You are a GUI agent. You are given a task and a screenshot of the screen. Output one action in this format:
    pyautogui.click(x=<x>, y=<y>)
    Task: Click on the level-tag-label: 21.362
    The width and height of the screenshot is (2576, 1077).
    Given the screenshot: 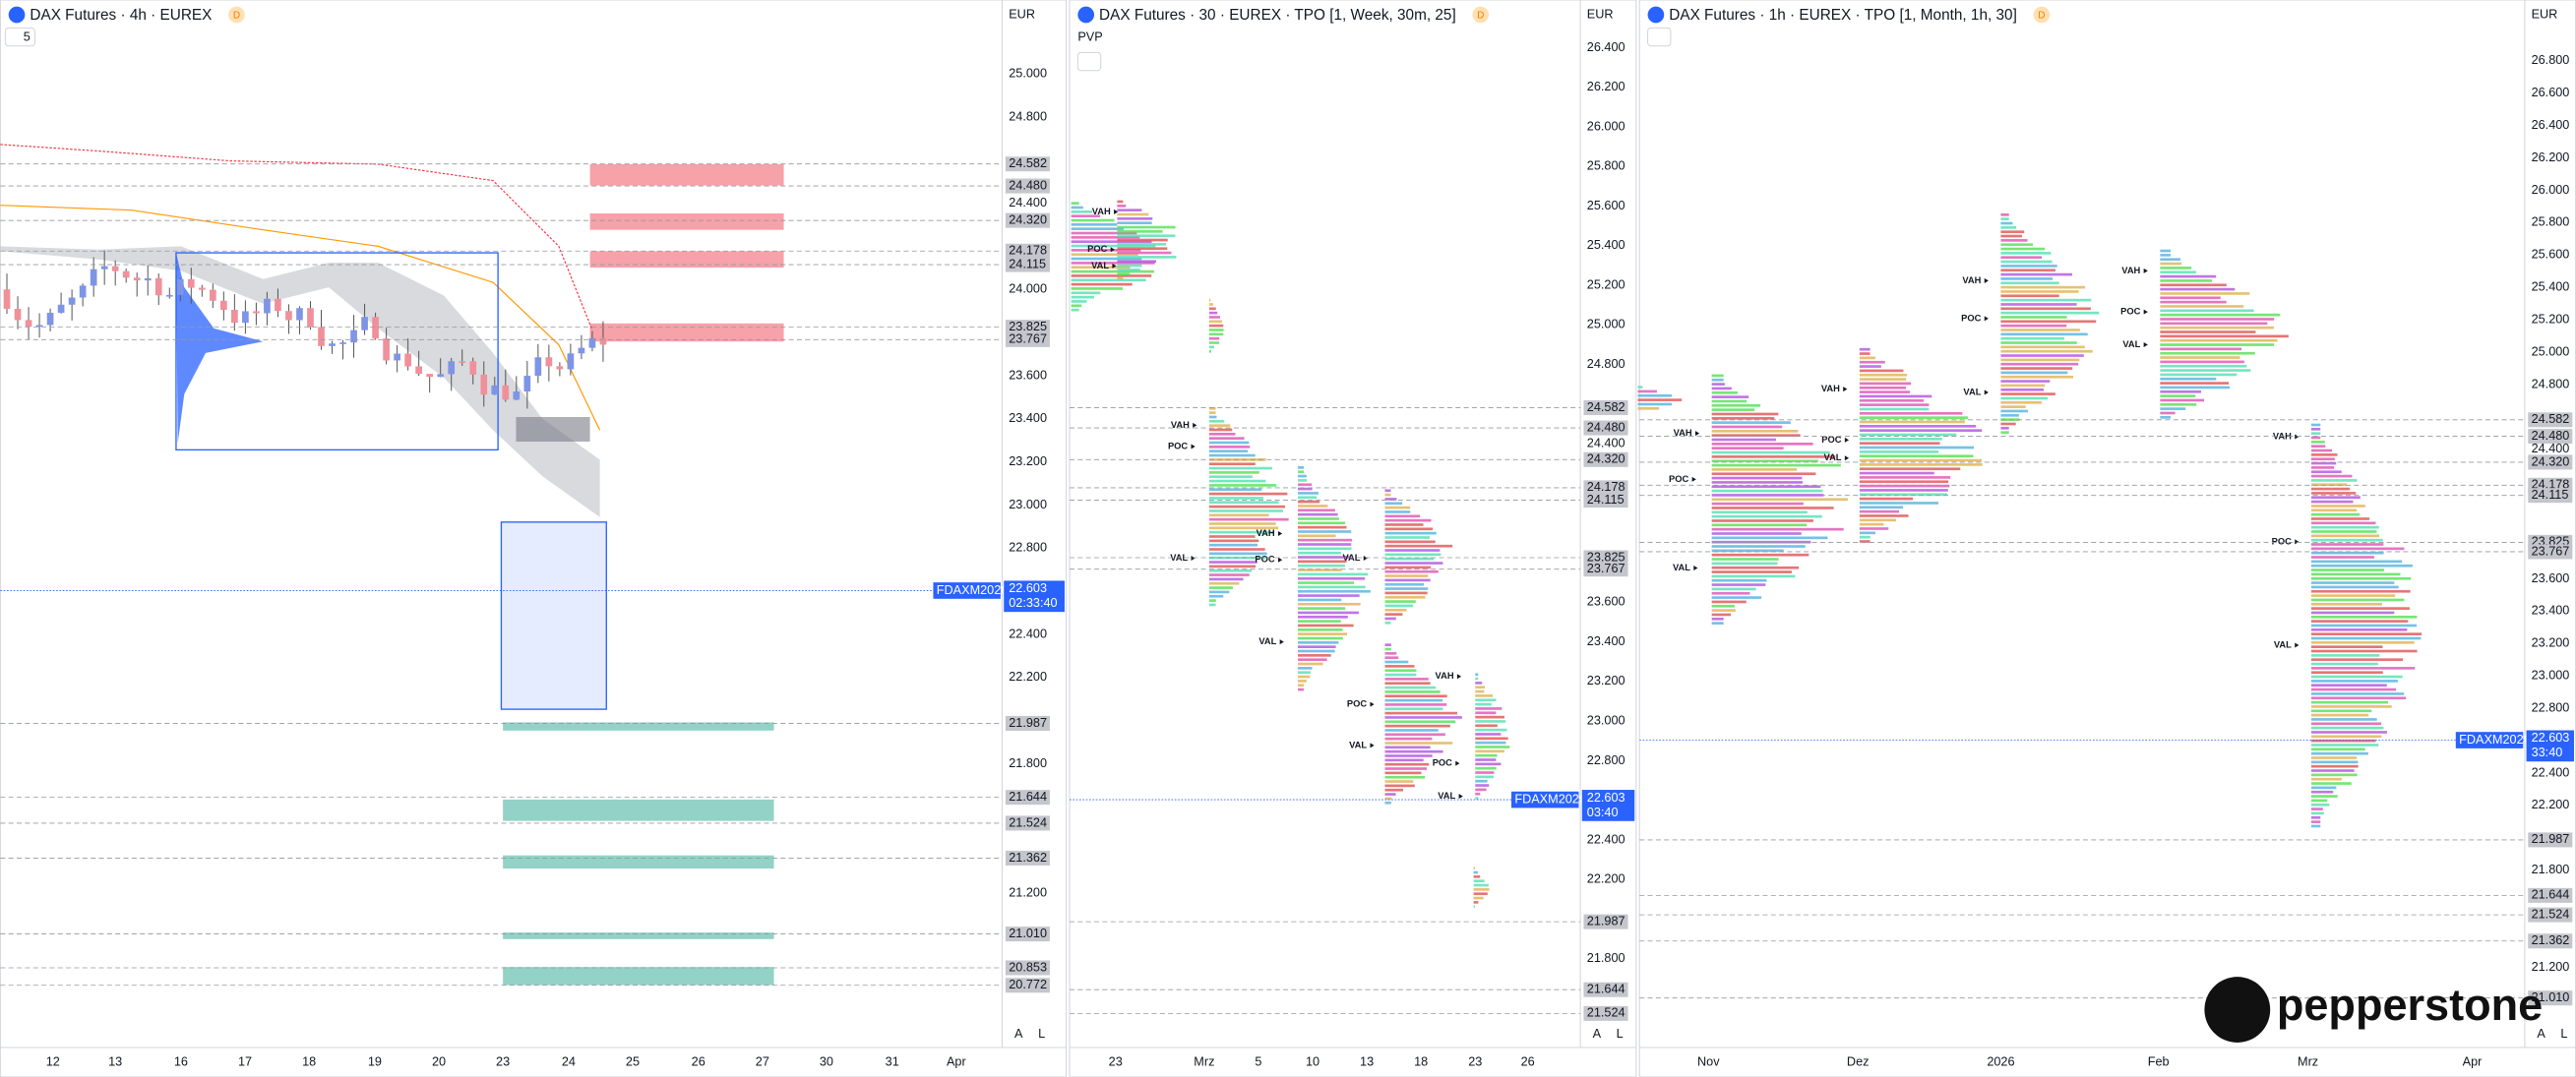 What is the action you would take?
    pyautogui.click(x=2551, y=940)
    